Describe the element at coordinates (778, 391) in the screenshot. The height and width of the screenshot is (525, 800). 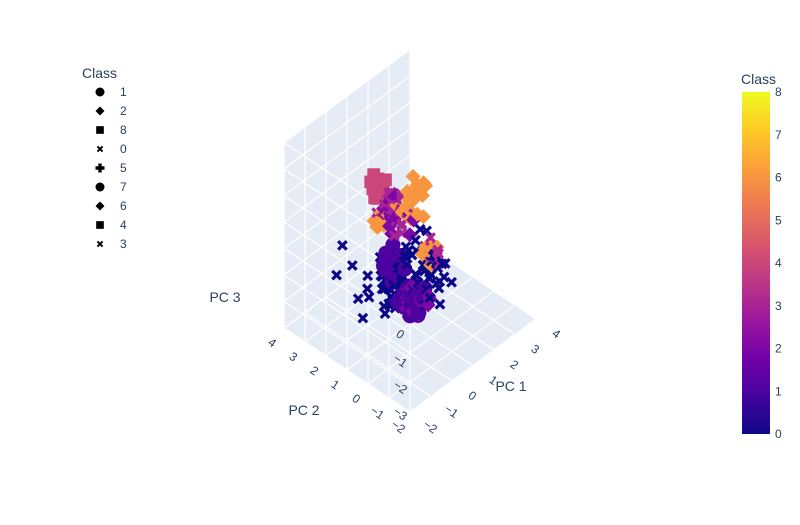
I see `colorbar-tick-label: 1` at that location.